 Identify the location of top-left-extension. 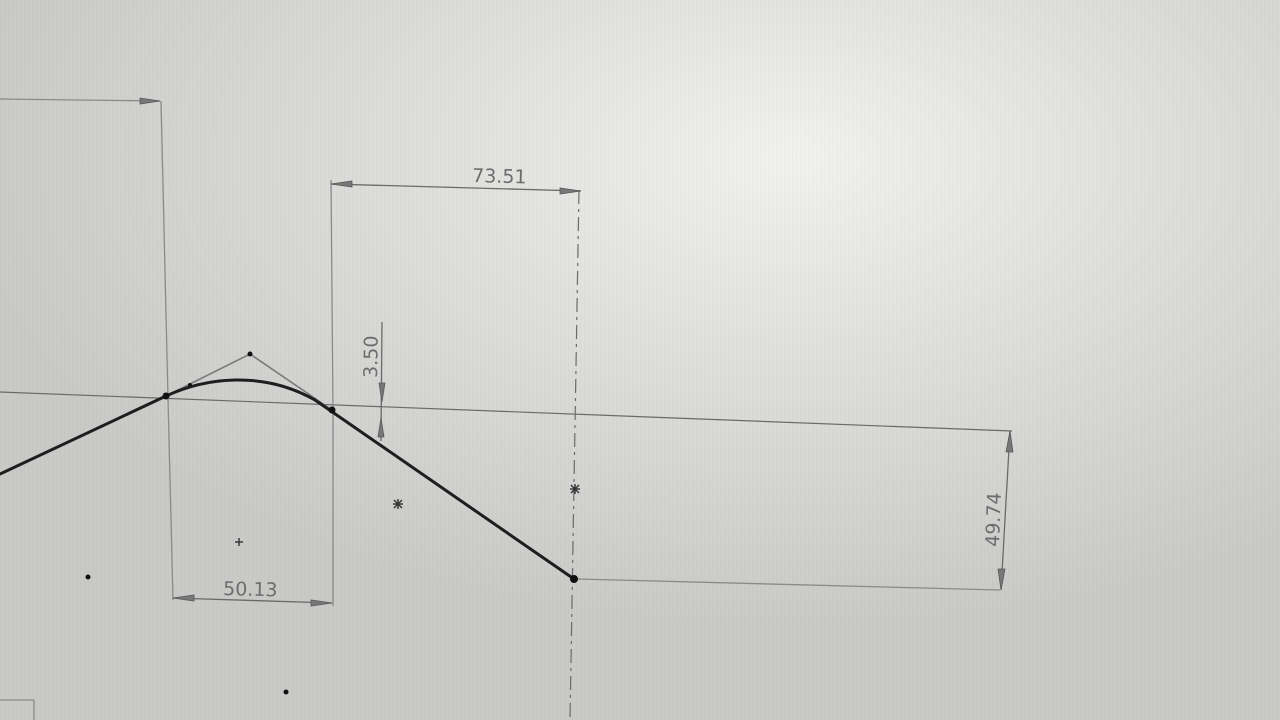
(80, 100).